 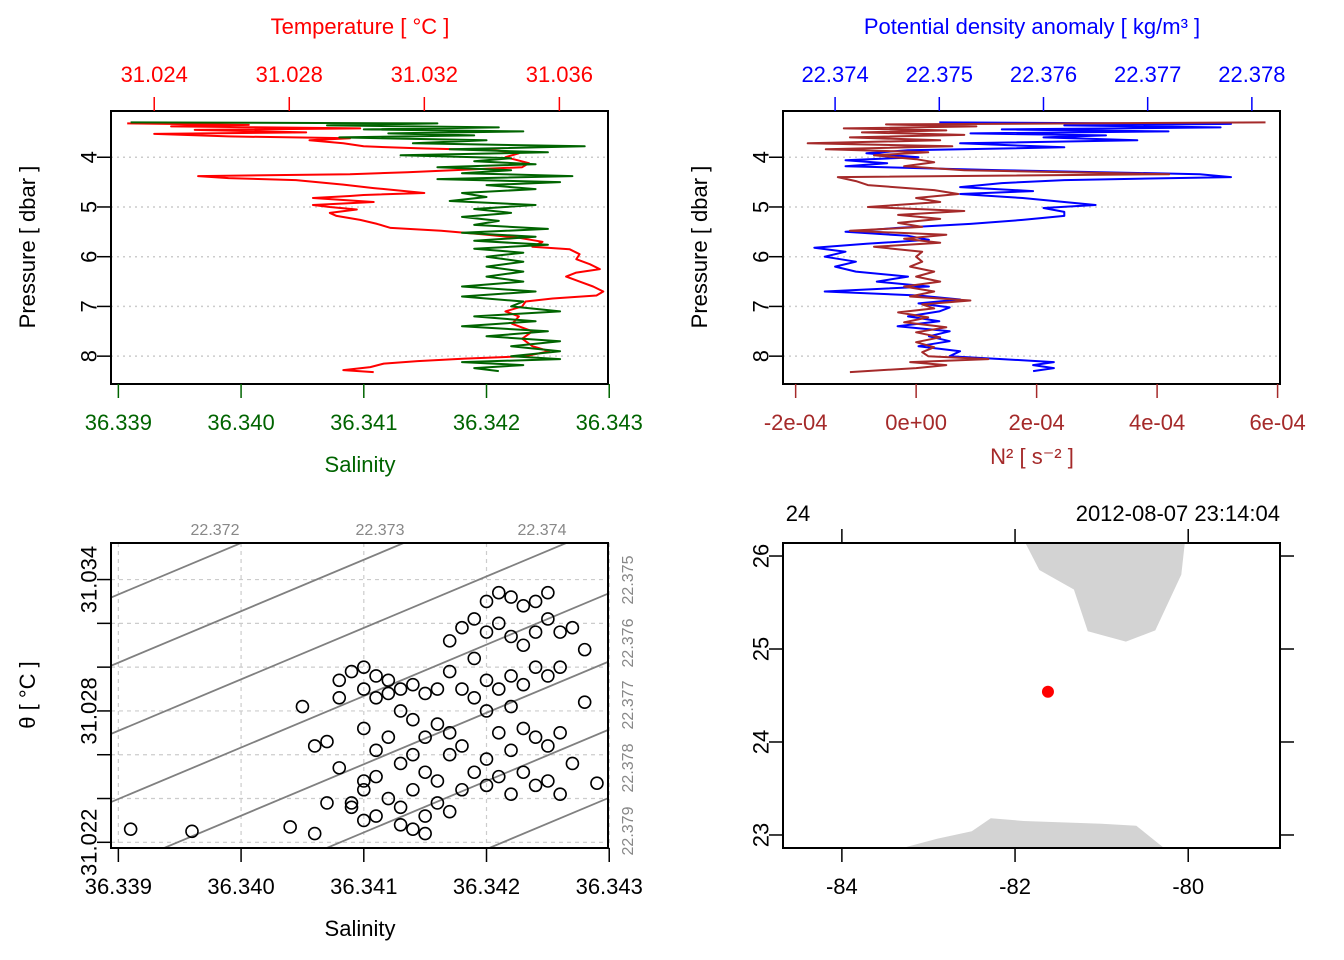 I want to click on p2-top-tick-label: 22.376, so click(x=1043, y=74).